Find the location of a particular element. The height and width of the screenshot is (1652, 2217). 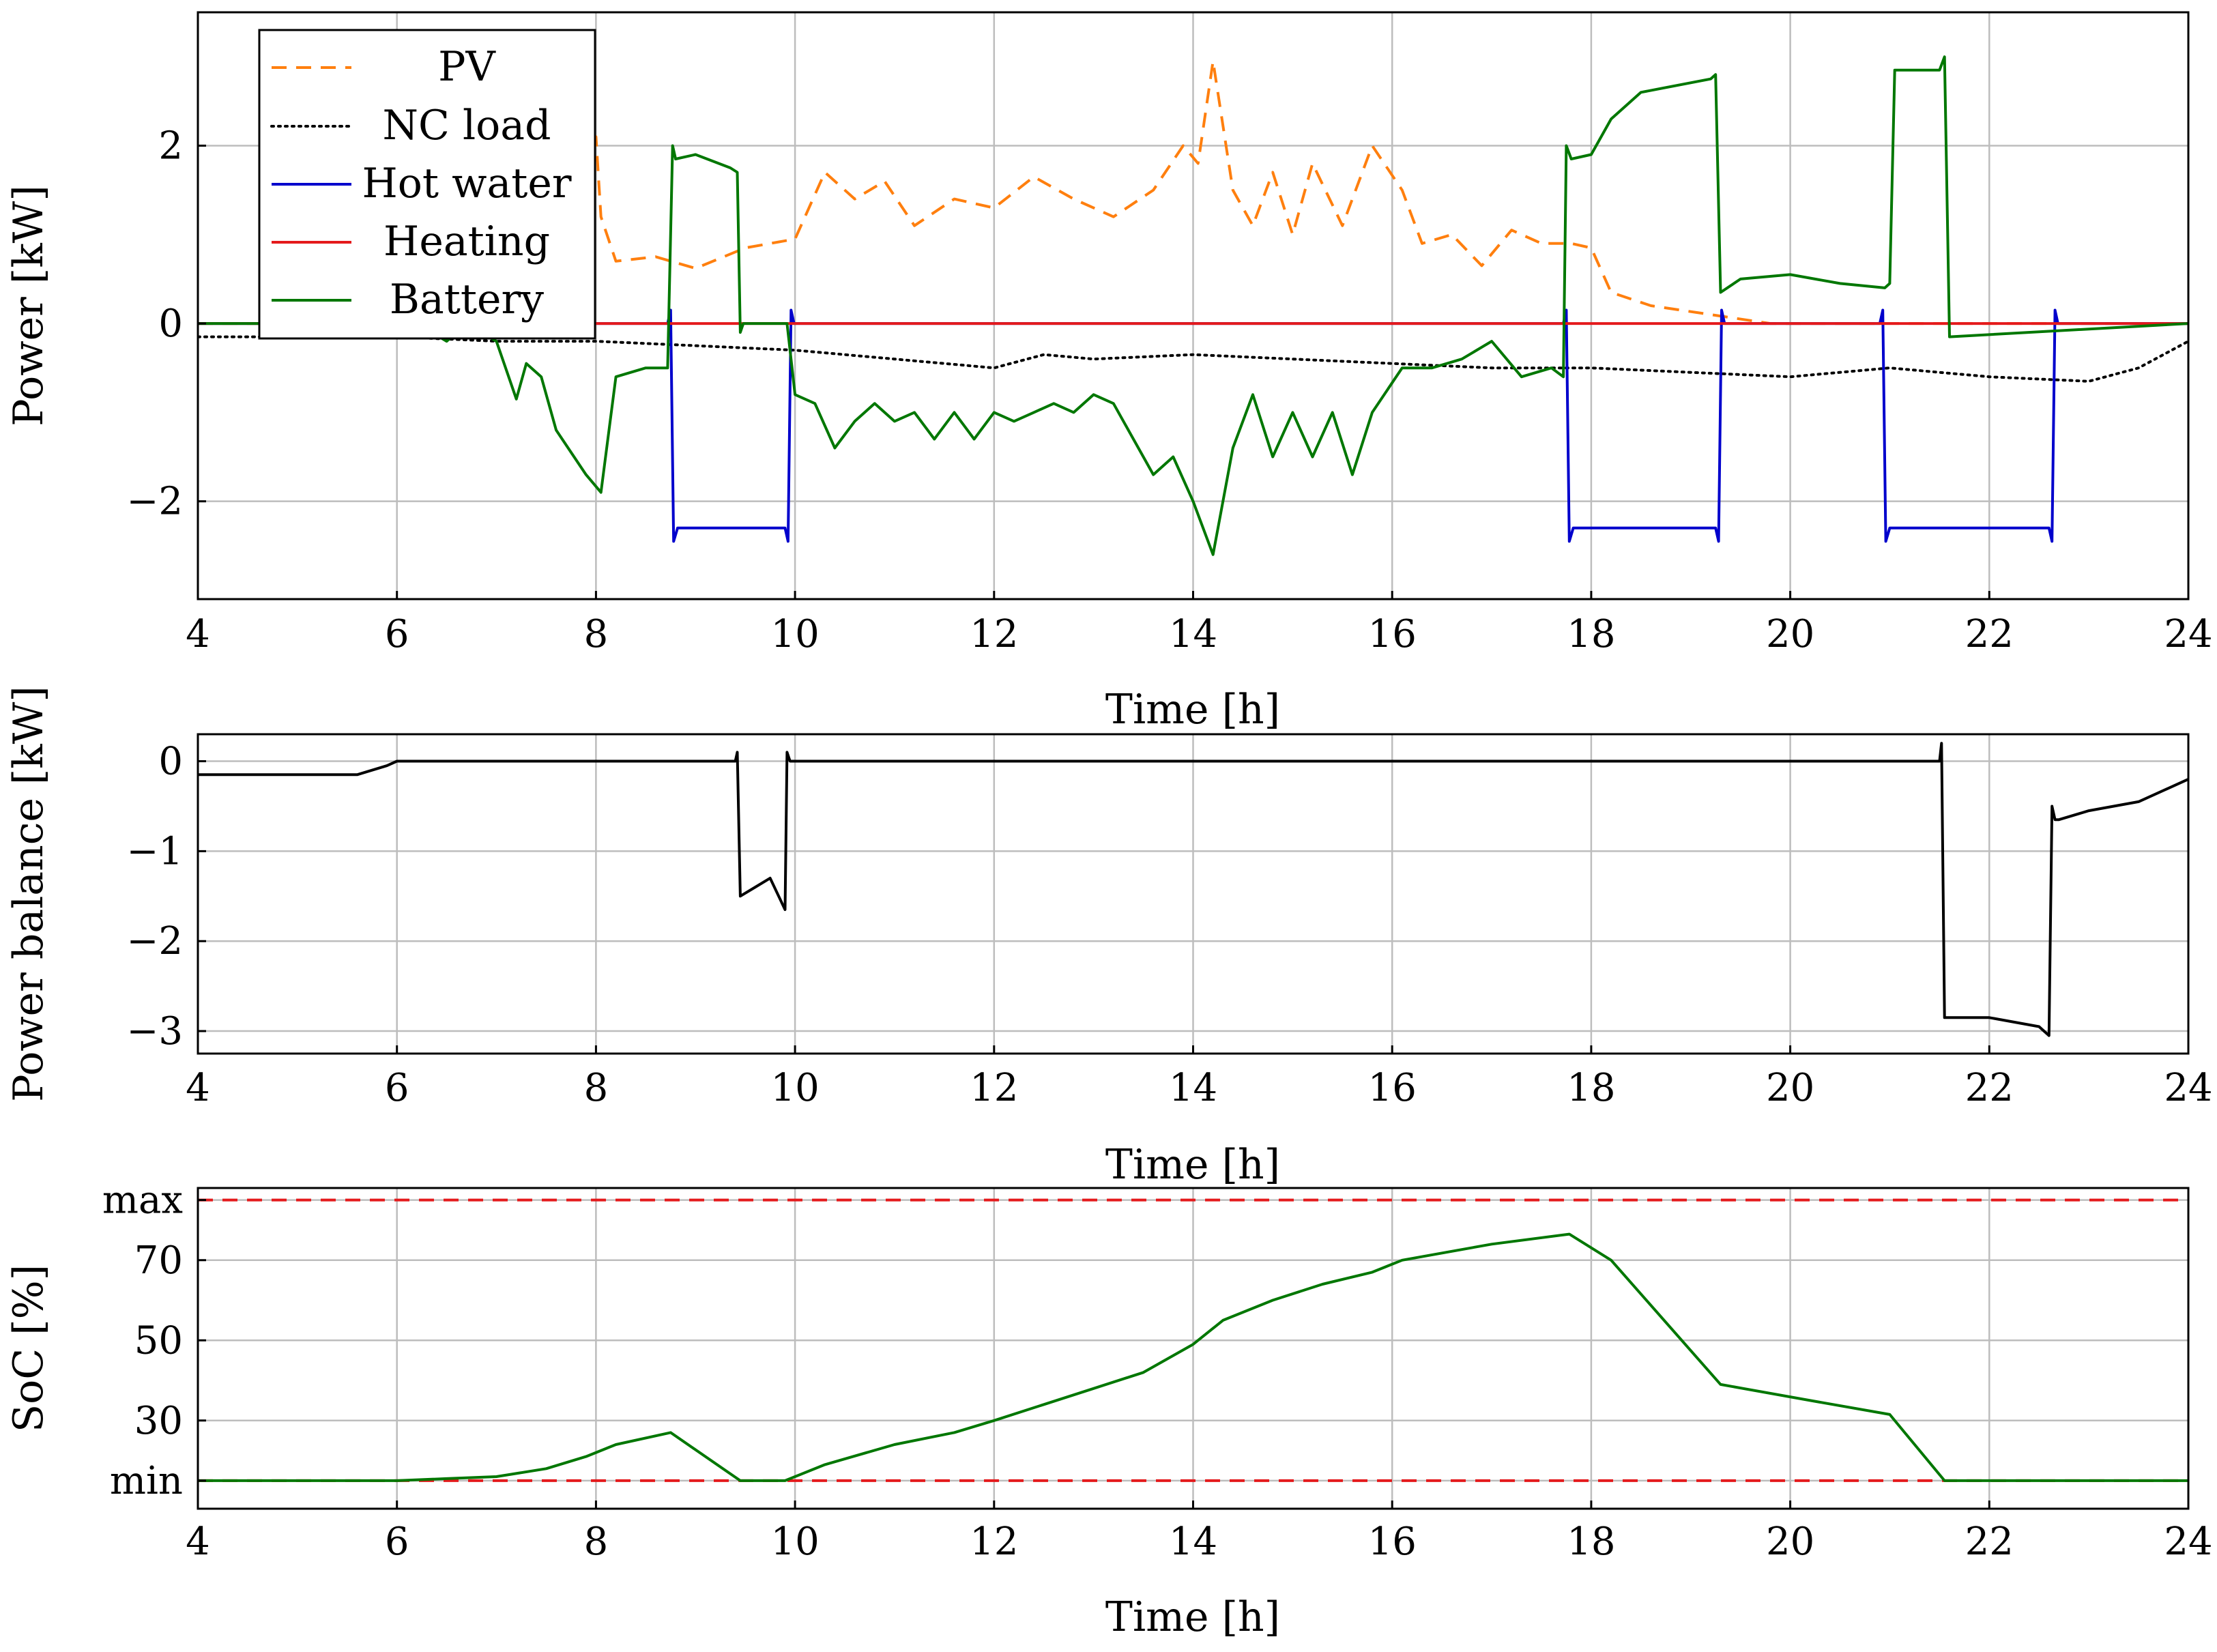

soc-xtick-label-22: 22 is located at coordinates (1989, 1542).